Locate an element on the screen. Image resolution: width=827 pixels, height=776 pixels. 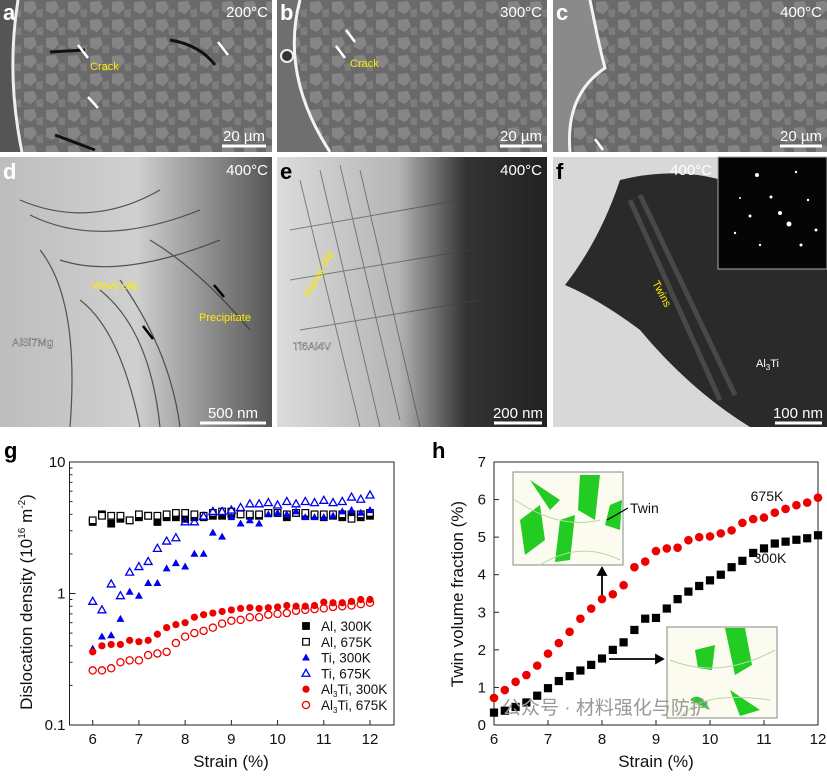
precipitate-label: Precipitate is located at coordinates (225, 318).